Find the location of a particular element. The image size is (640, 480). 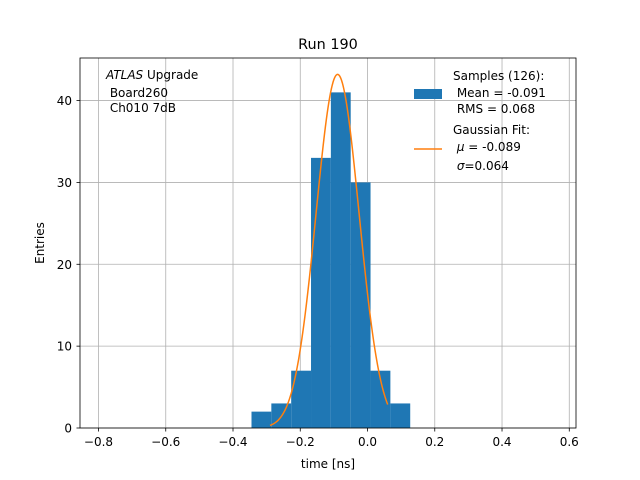

y-axis-ticks: 0 10 20 30 40 is located at coordinates (68, 265).